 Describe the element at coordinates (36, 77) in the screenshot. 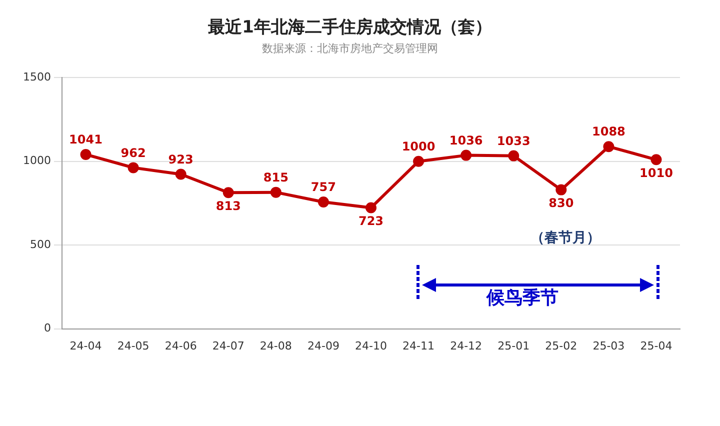

I see `y-tick-label: 1500` at that location.